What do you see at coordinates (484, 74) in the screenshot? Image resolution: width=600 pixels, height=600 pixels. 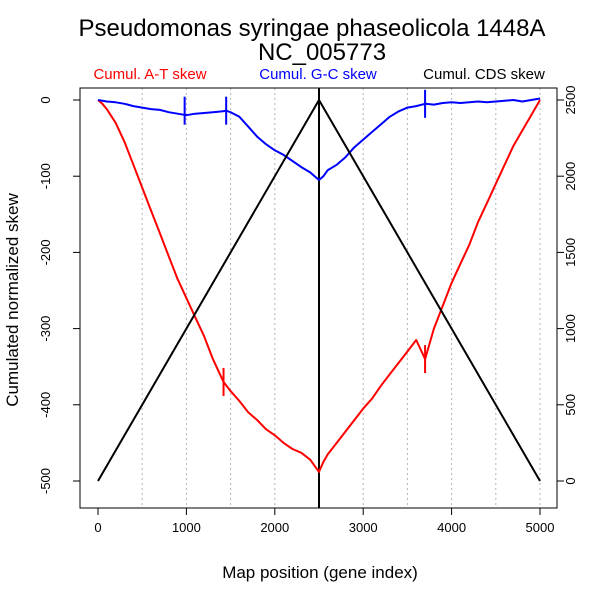 I see `legend-cds-skew: Cumul. CDS skew` at bounding box center [484, 74].